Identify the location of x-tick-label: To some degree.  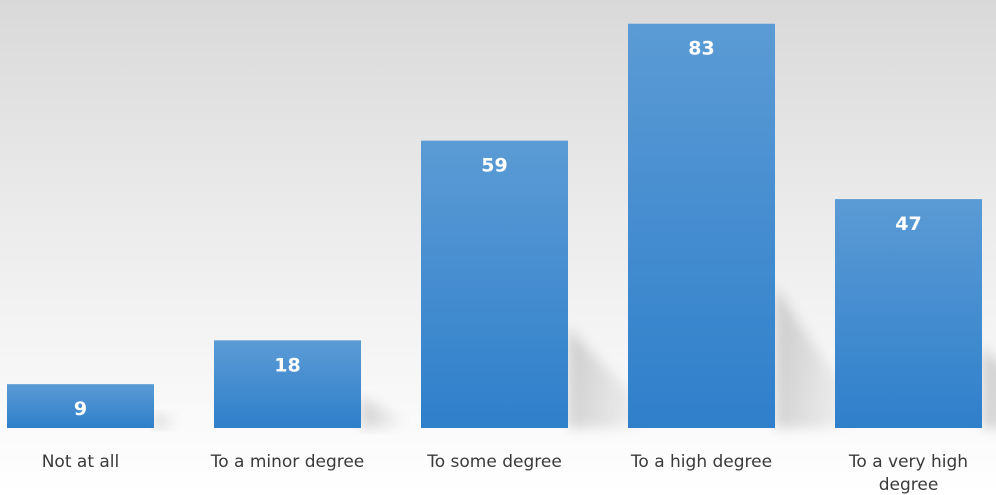
(494, 462).